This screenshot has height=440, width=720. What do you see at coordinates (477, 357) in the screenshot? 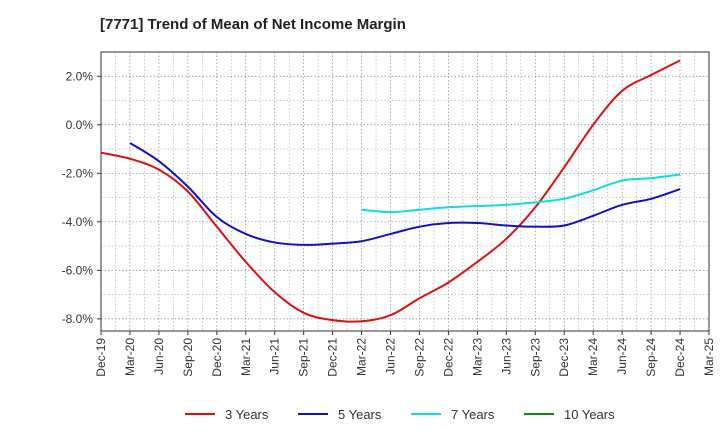
I see `x-tick-label: Mar-23` at bounding box center [477, 357].